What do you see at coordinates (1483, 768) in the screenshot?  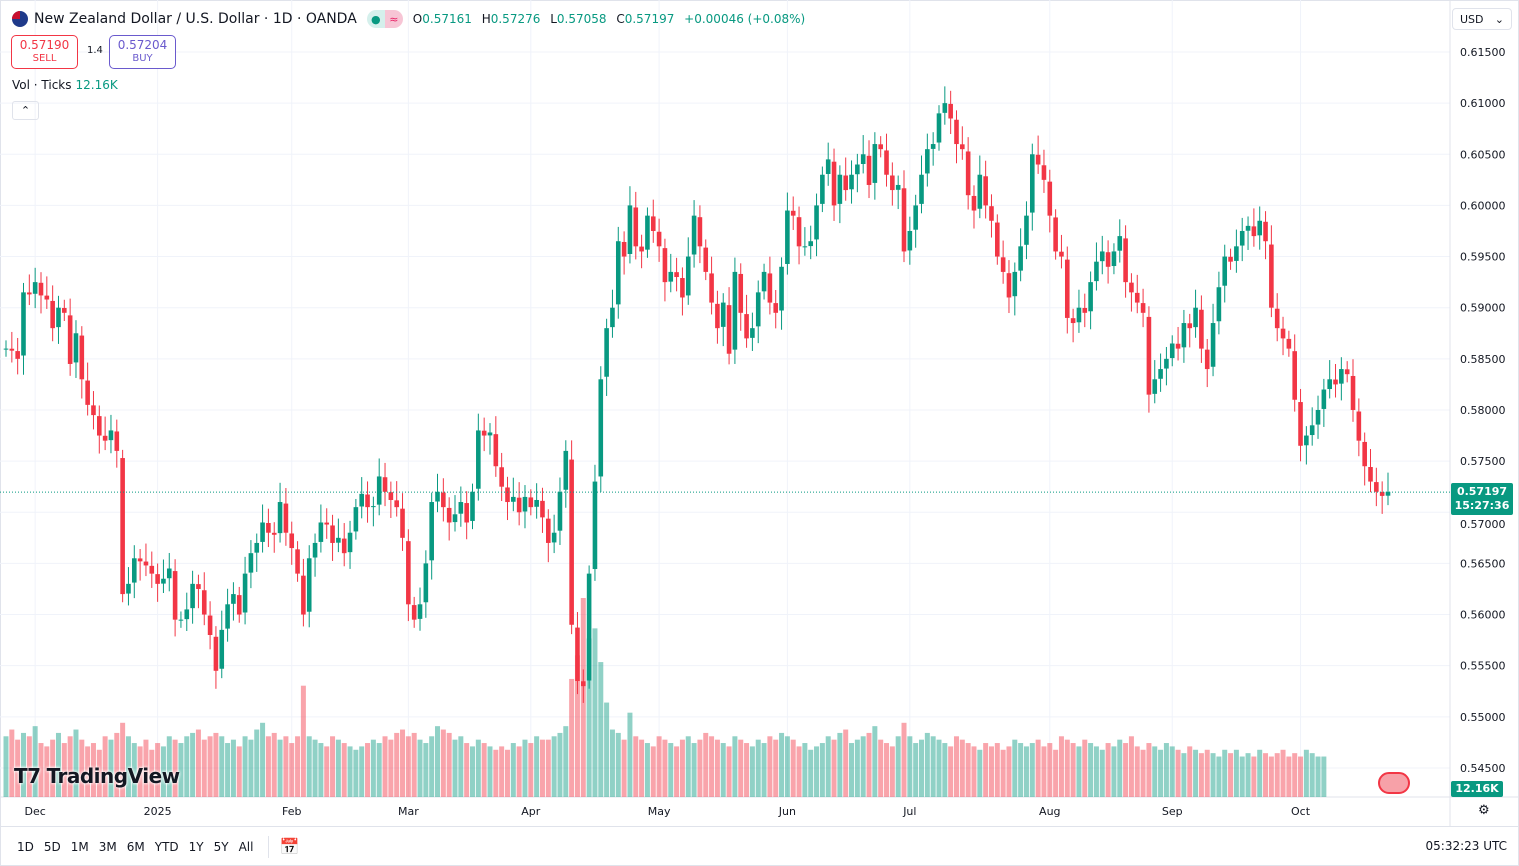 I see `y-tick-label: 0.54500` at bounding box center [1483, 768].